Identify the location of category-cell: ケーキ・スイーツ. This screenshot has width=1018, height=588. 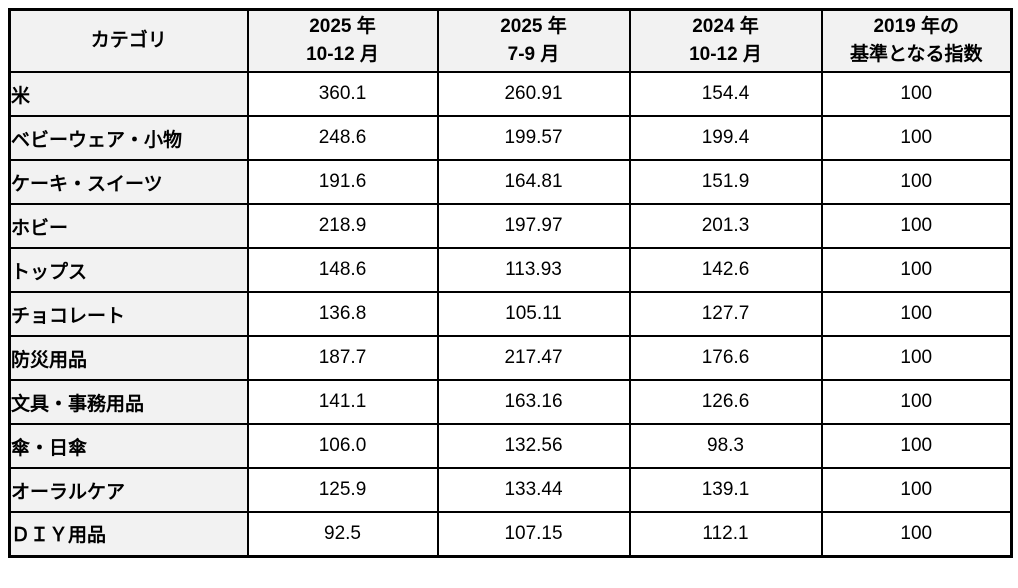
(128, 182).